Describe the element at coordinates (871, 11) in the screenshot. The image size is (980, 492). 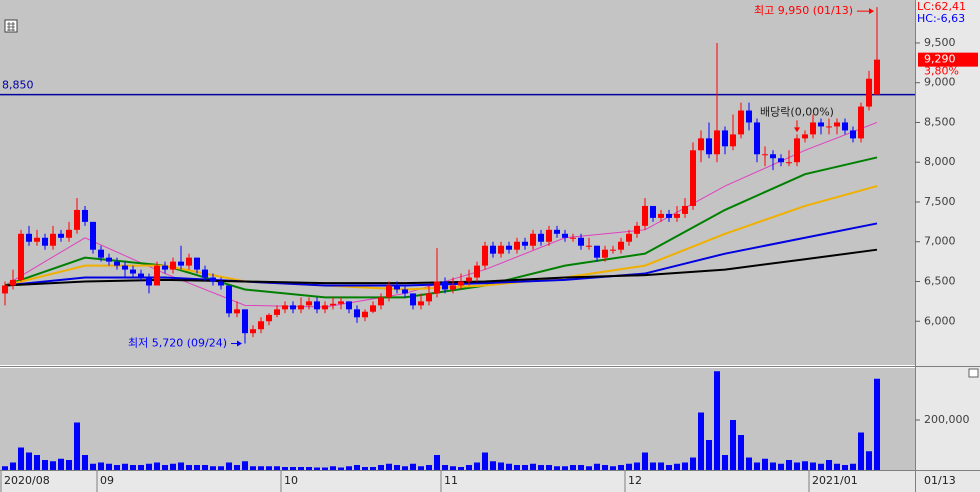
I see `high-arrow-head` at that location.